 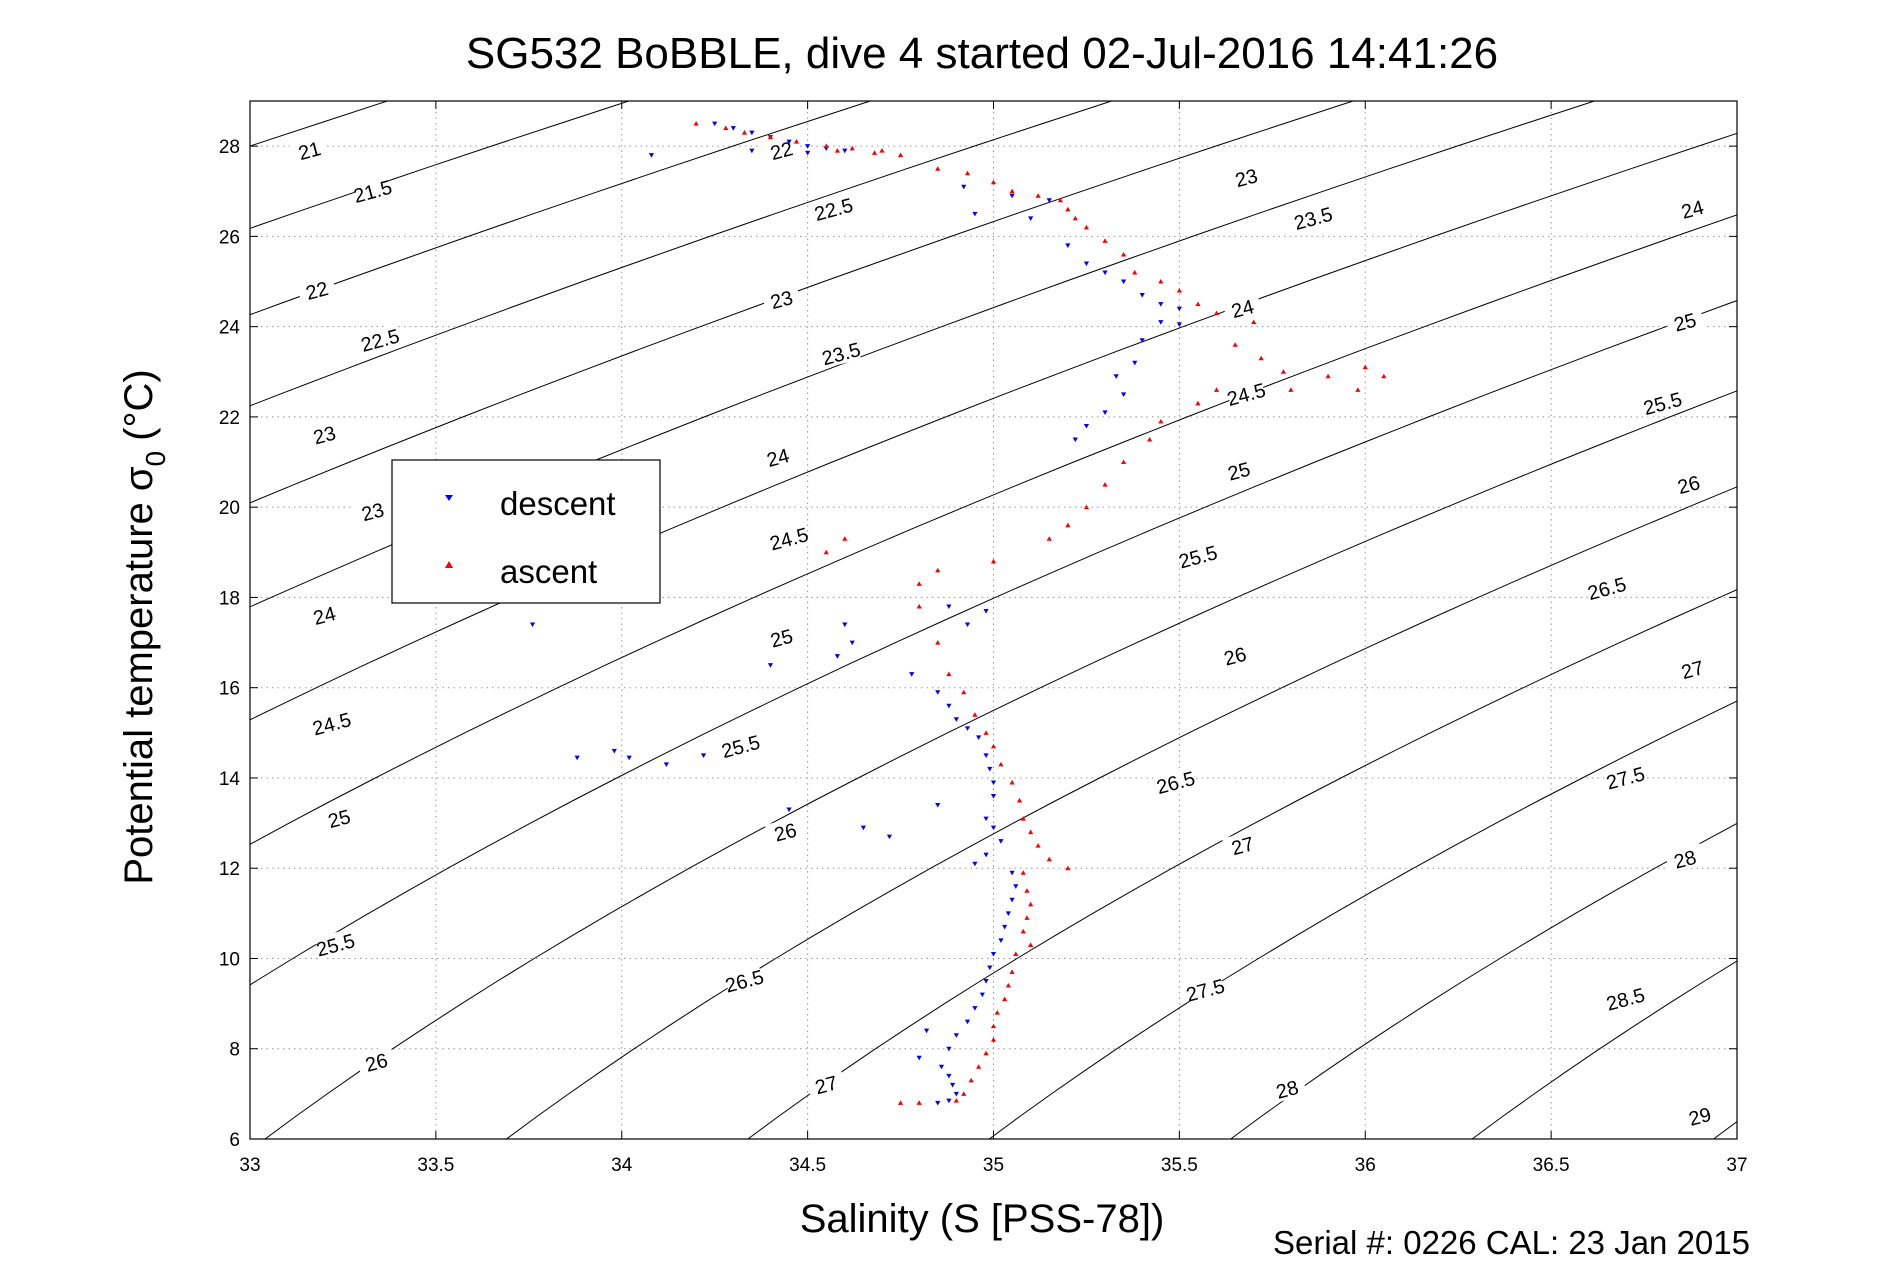 What do you see at coordinates (982, 1219) in the screenshot?
I see `x-axis-label: Salinity (S [PSS-78])` at bounding box center [982, 1219].